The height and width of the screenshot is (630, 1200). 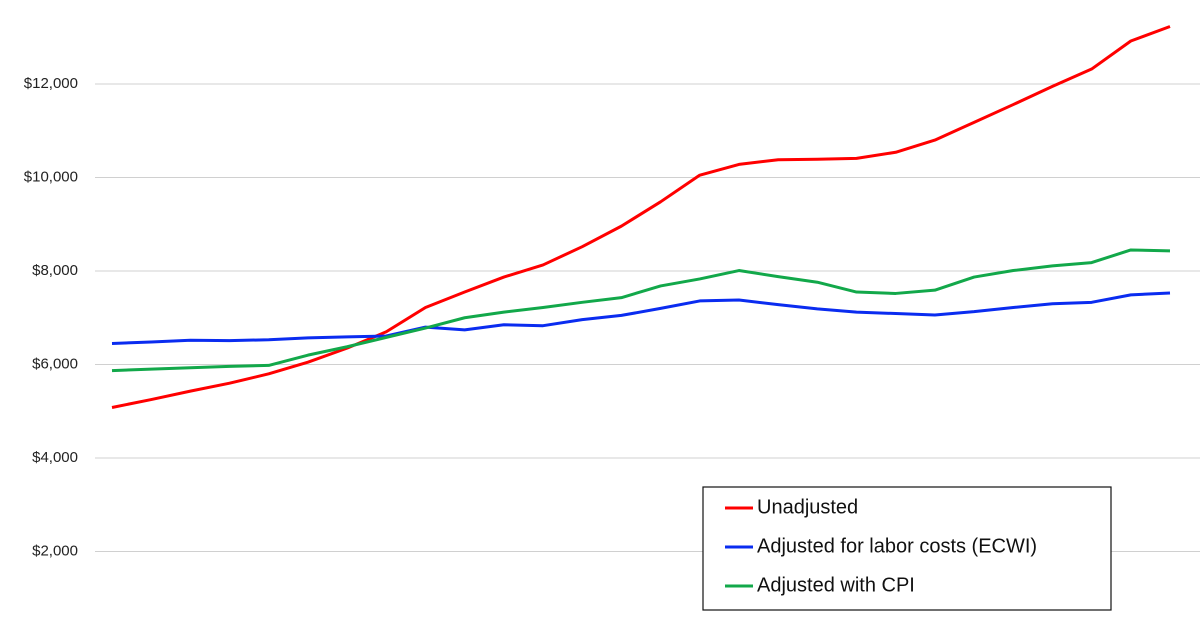 I want to click on y-tick-label: $10,000, so click(x=51, y=176).